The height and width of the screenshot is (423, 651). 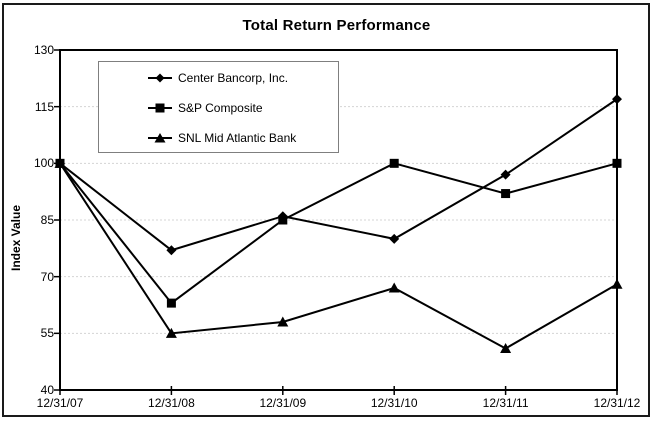 I want to click on legend-label: Center Bancorp, Inc., so click(x=233, y=78).